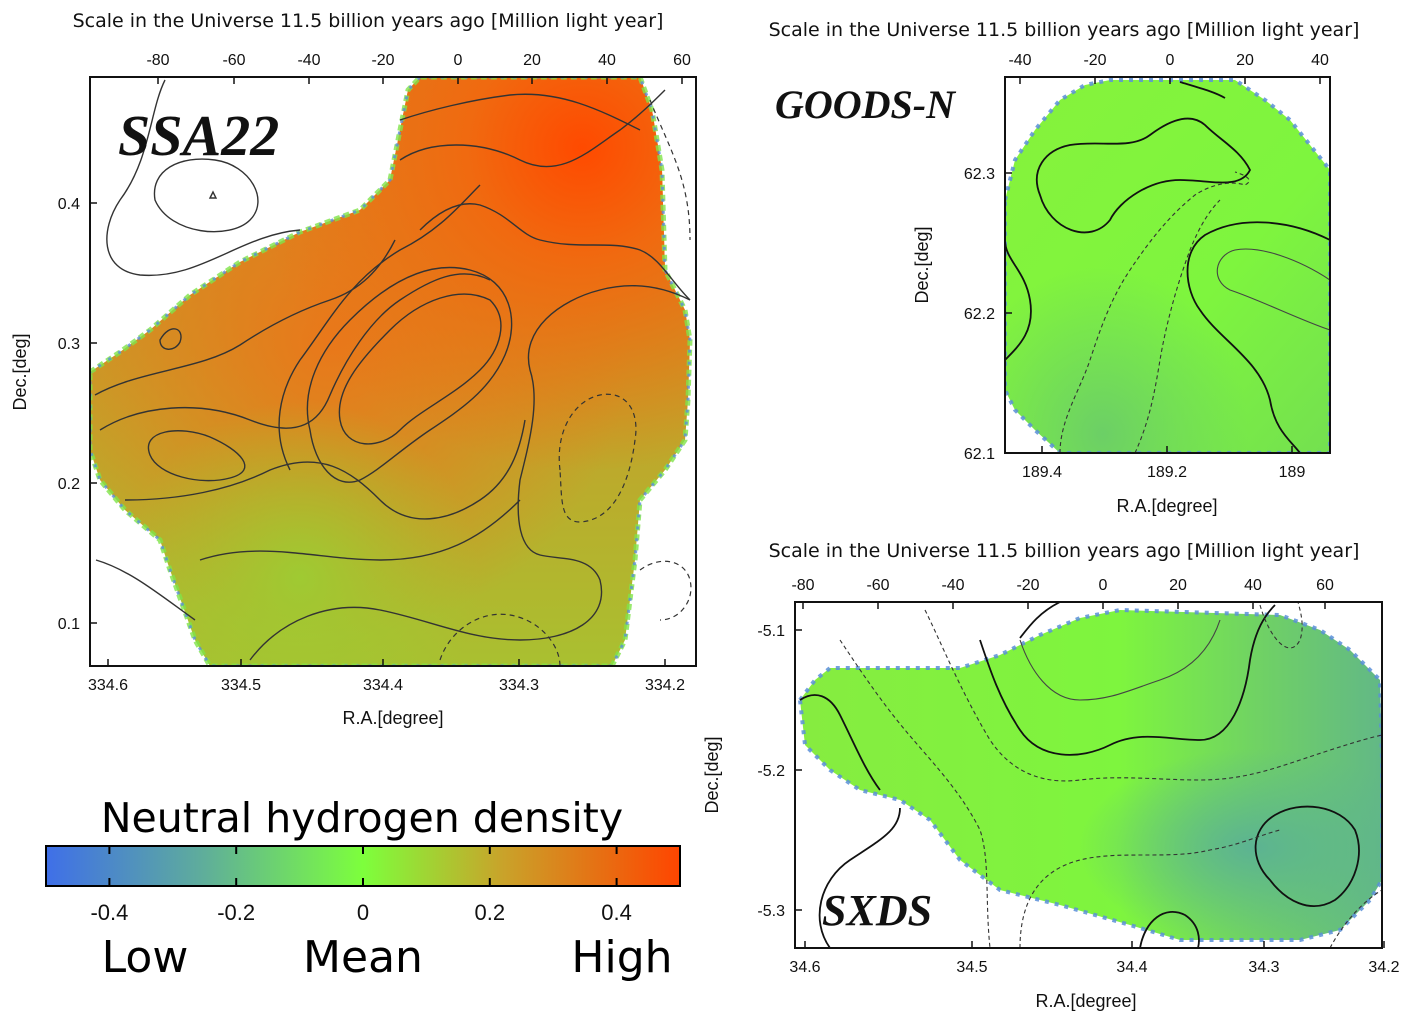 This screenshot has width=1406, height=1020. What do you see at coordinates (69, 204) in the screenshot?
I see `ssa22-ytick-label: 0.4` at bounding box center [69, 204].